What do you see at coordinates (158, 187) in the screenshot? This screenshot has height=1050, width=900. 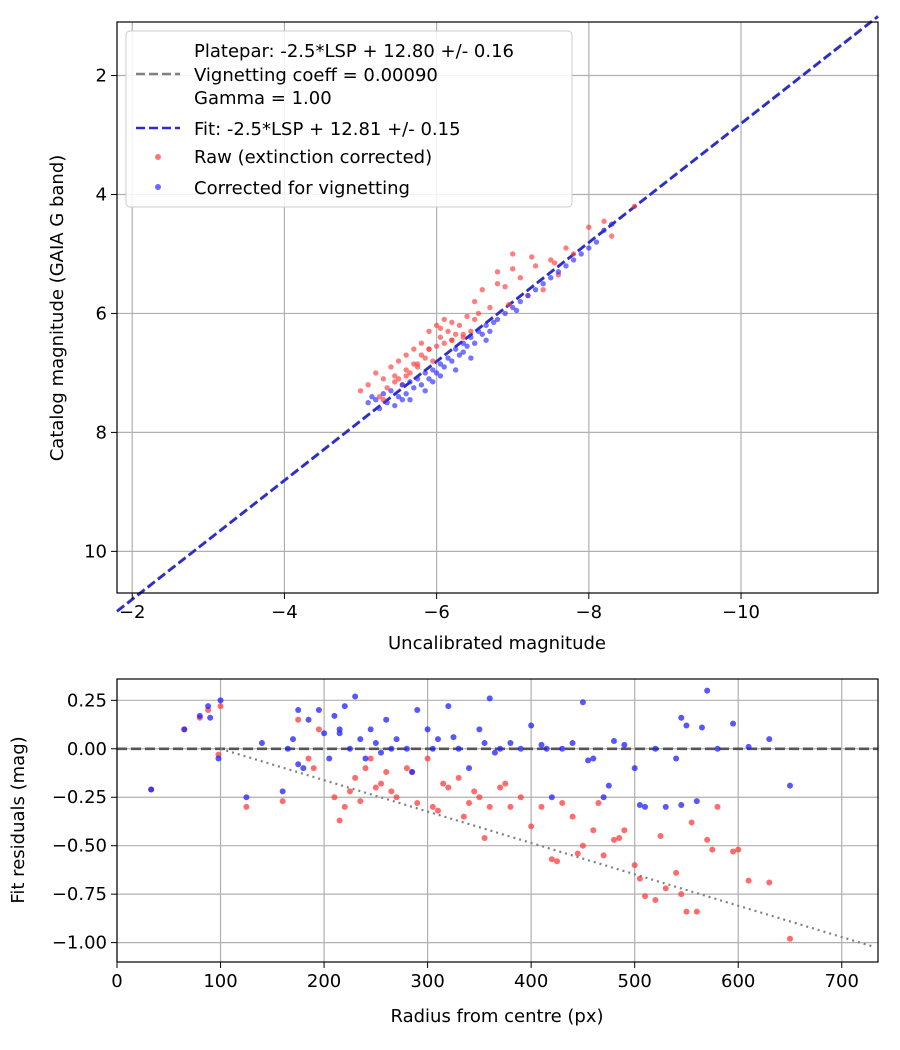 I see `legend-corrected-marker` at bounding box center [158, 187].